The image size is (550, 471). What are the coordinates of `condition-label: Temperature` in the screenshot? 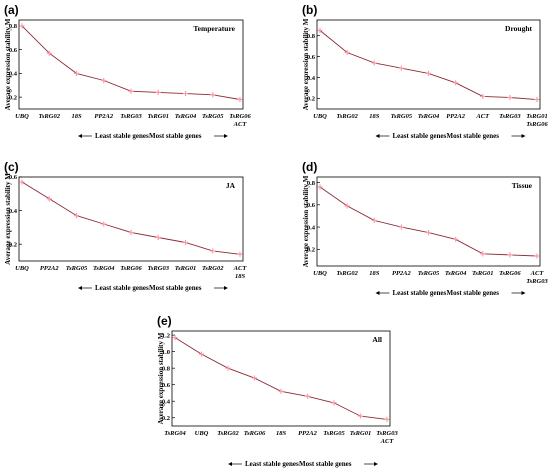 It's located at (214, 28).